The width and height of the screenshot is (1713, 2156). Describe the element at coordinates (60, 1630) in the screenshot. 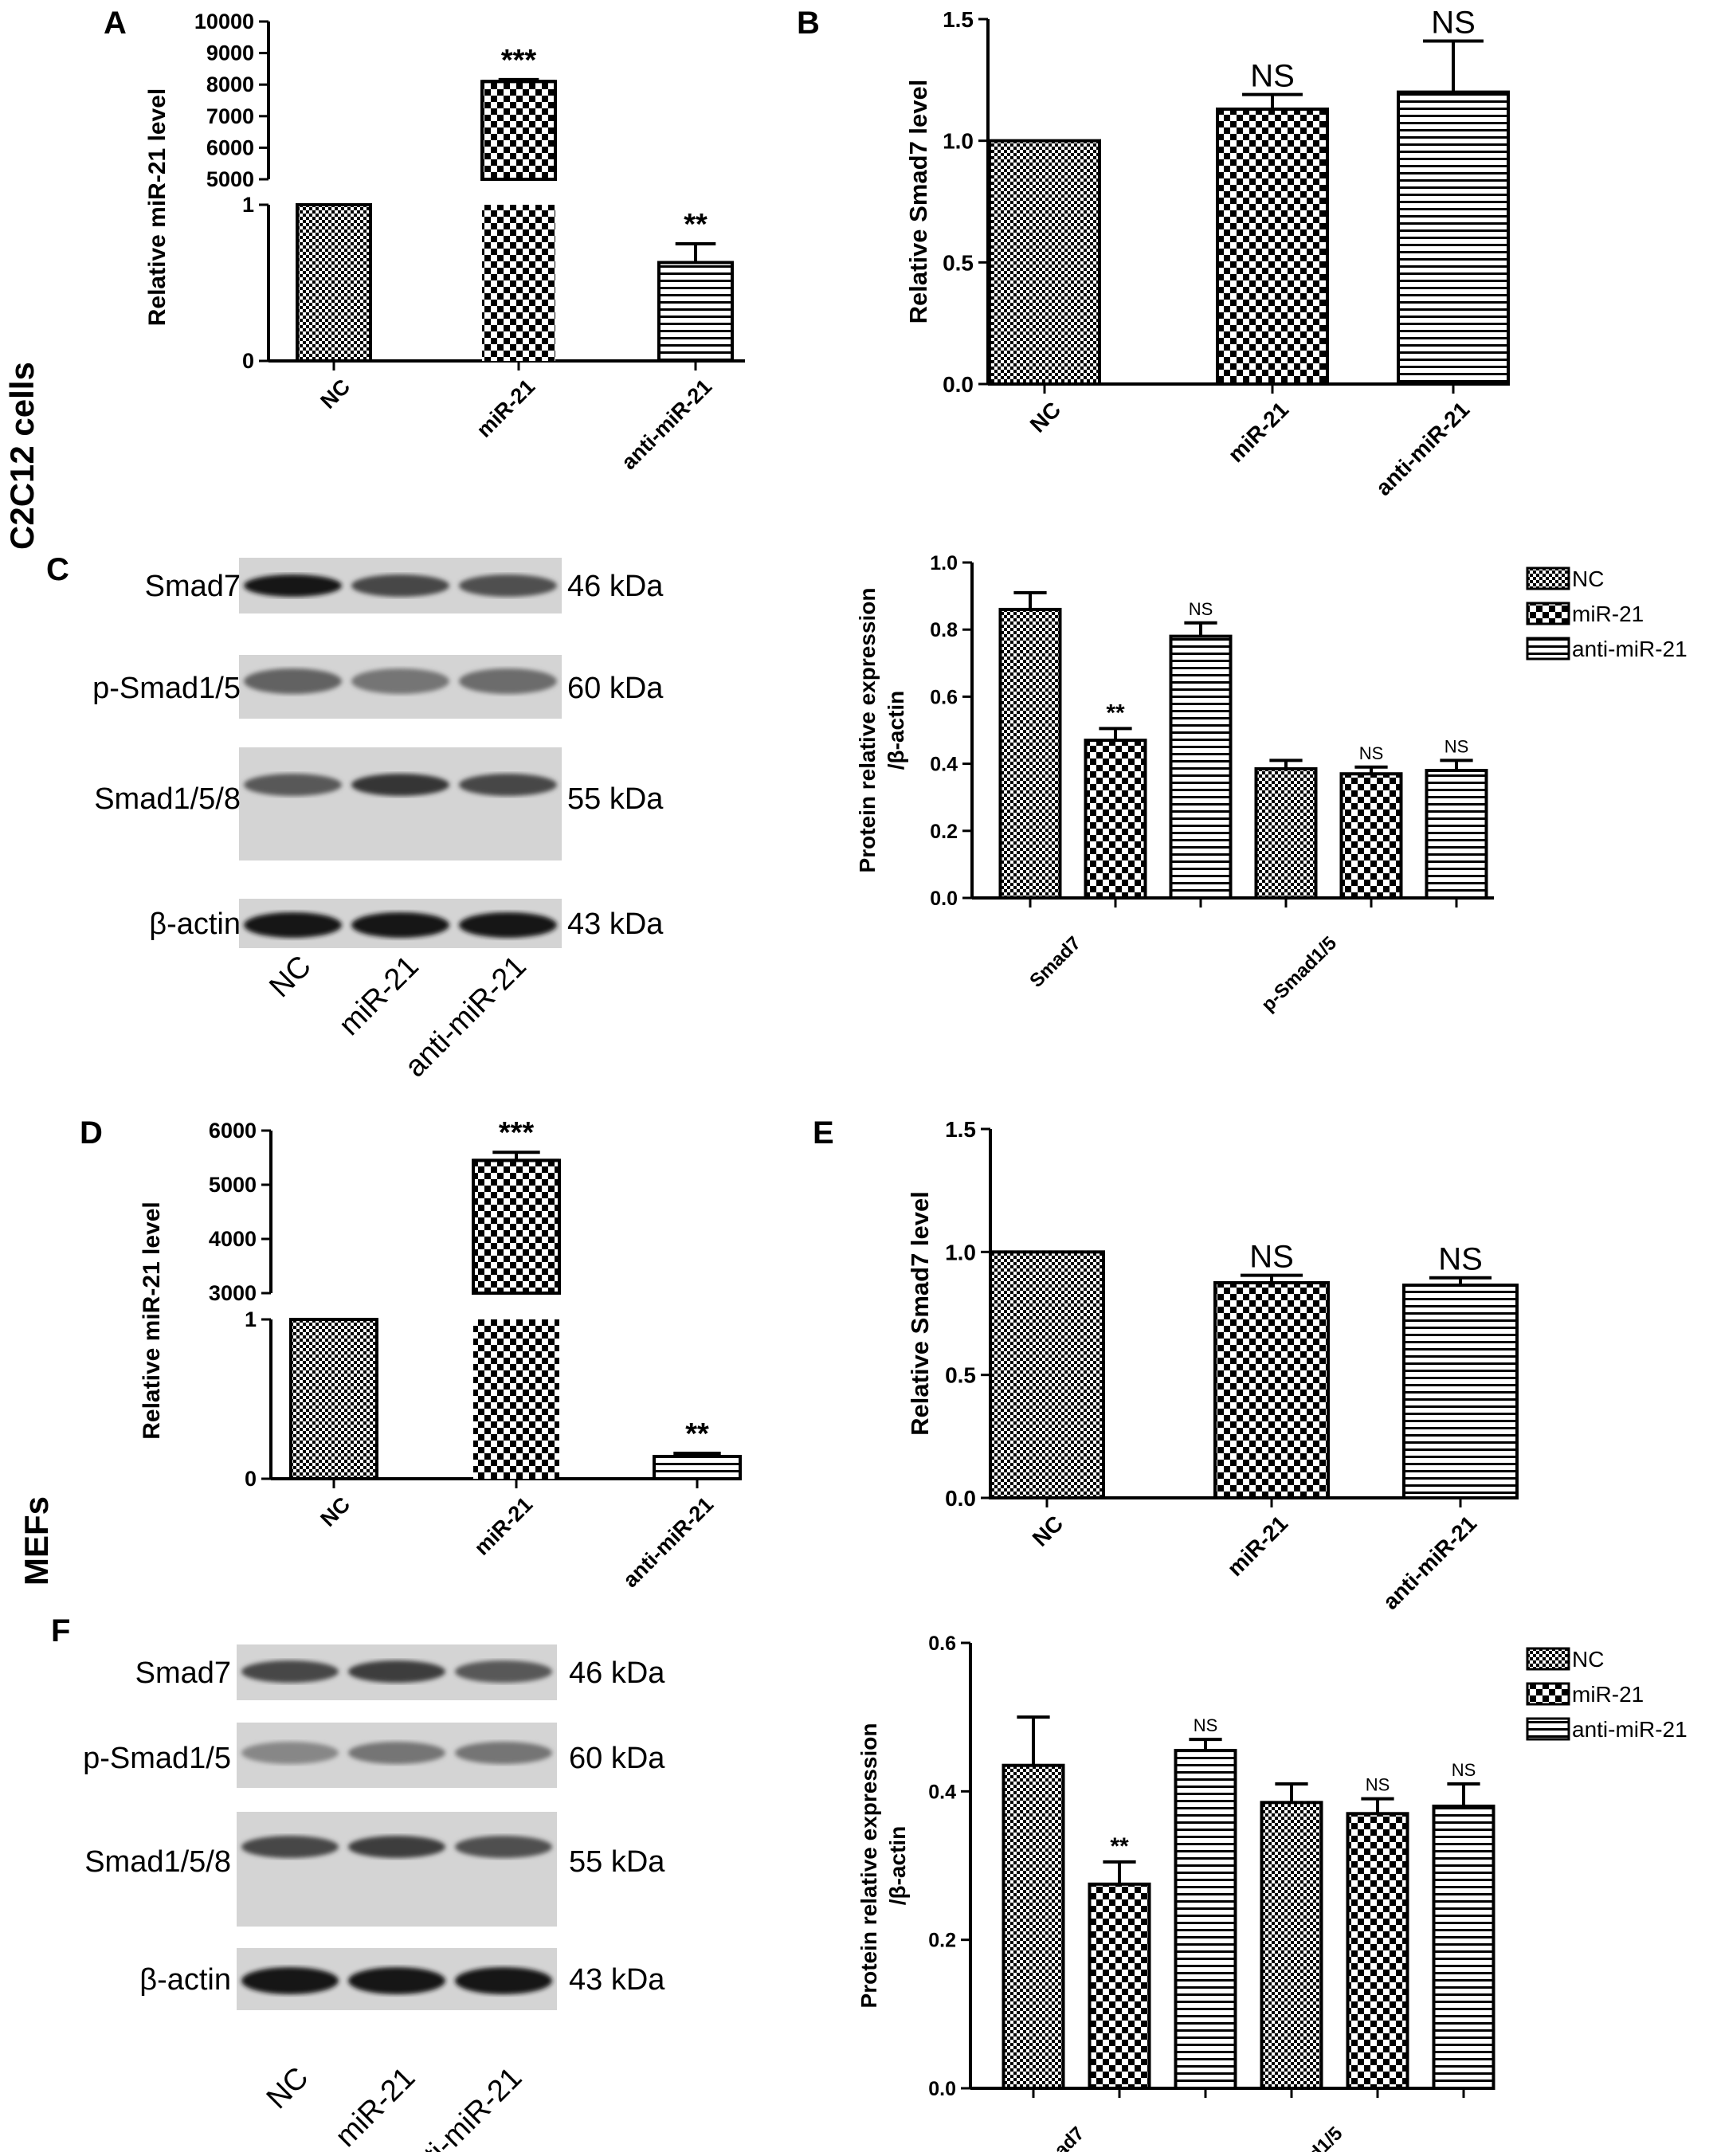

I see `panel-label-f: F` at that location.